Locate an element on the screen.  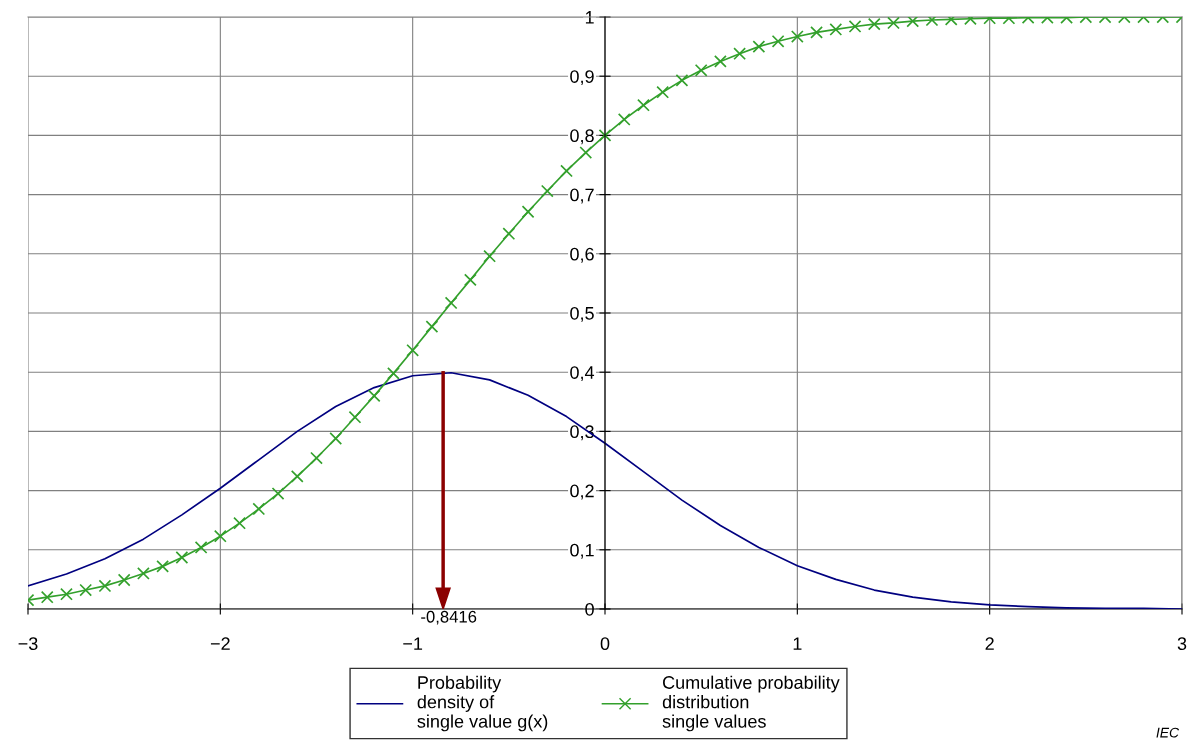
x-tick-label: −3 is located at coordinates (28, 644).